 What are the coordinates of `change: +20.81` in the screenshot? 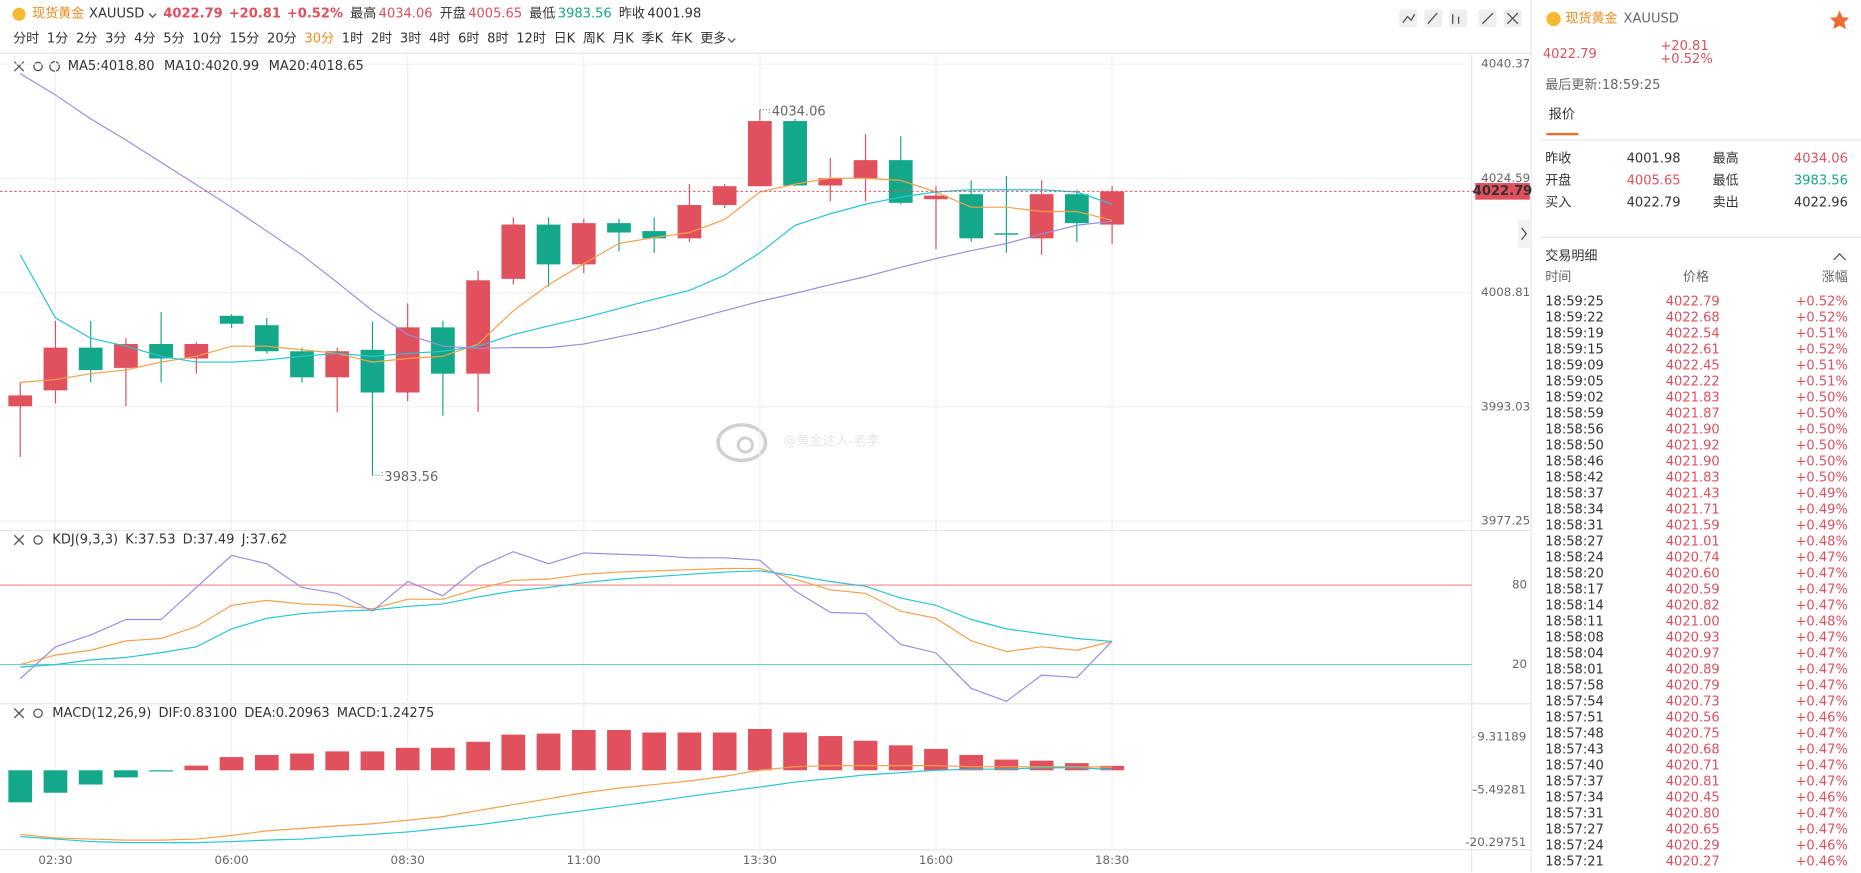 It's located at (1684, 46).